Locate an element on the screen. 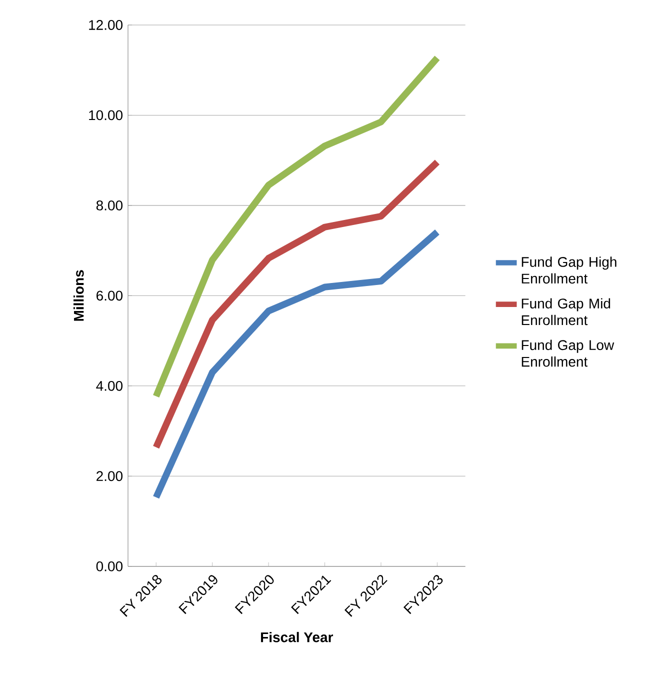 The width and height of the screenshot is (651, 689). y-tick-label: 0.00 is located at coordinates (109, 566).